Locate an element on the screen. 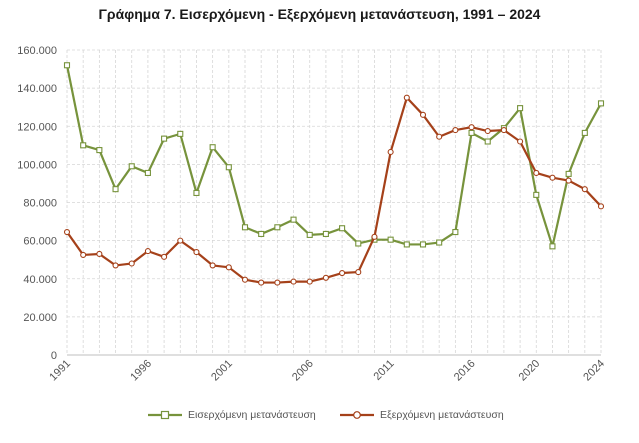 This screenshot has height=443, width=639. legend-item-inflow: Εισερχόμενη μετανάστευση is located at coordinates (232, 415).